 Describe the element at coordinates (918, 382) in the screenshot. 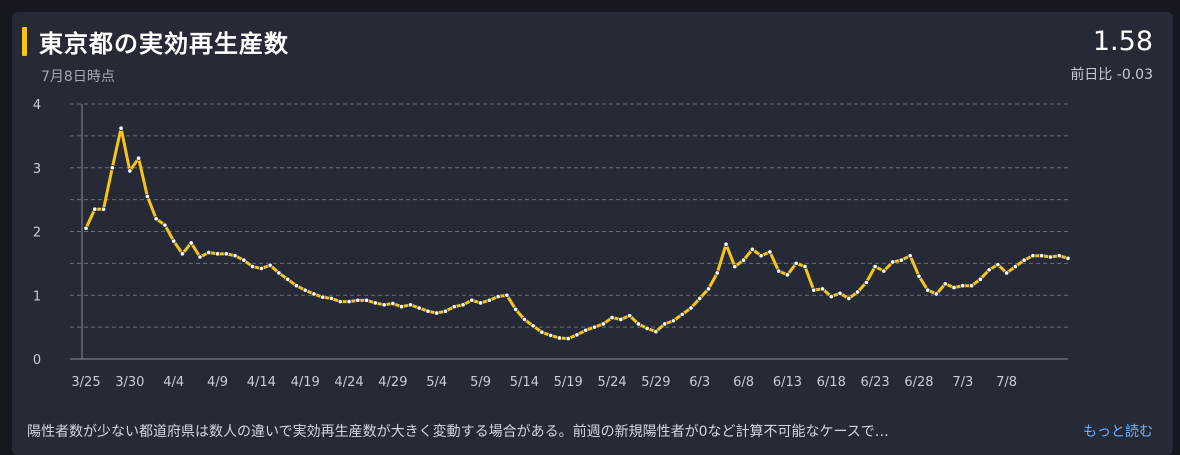

I see `x-tick-label: 6/28` at that location.